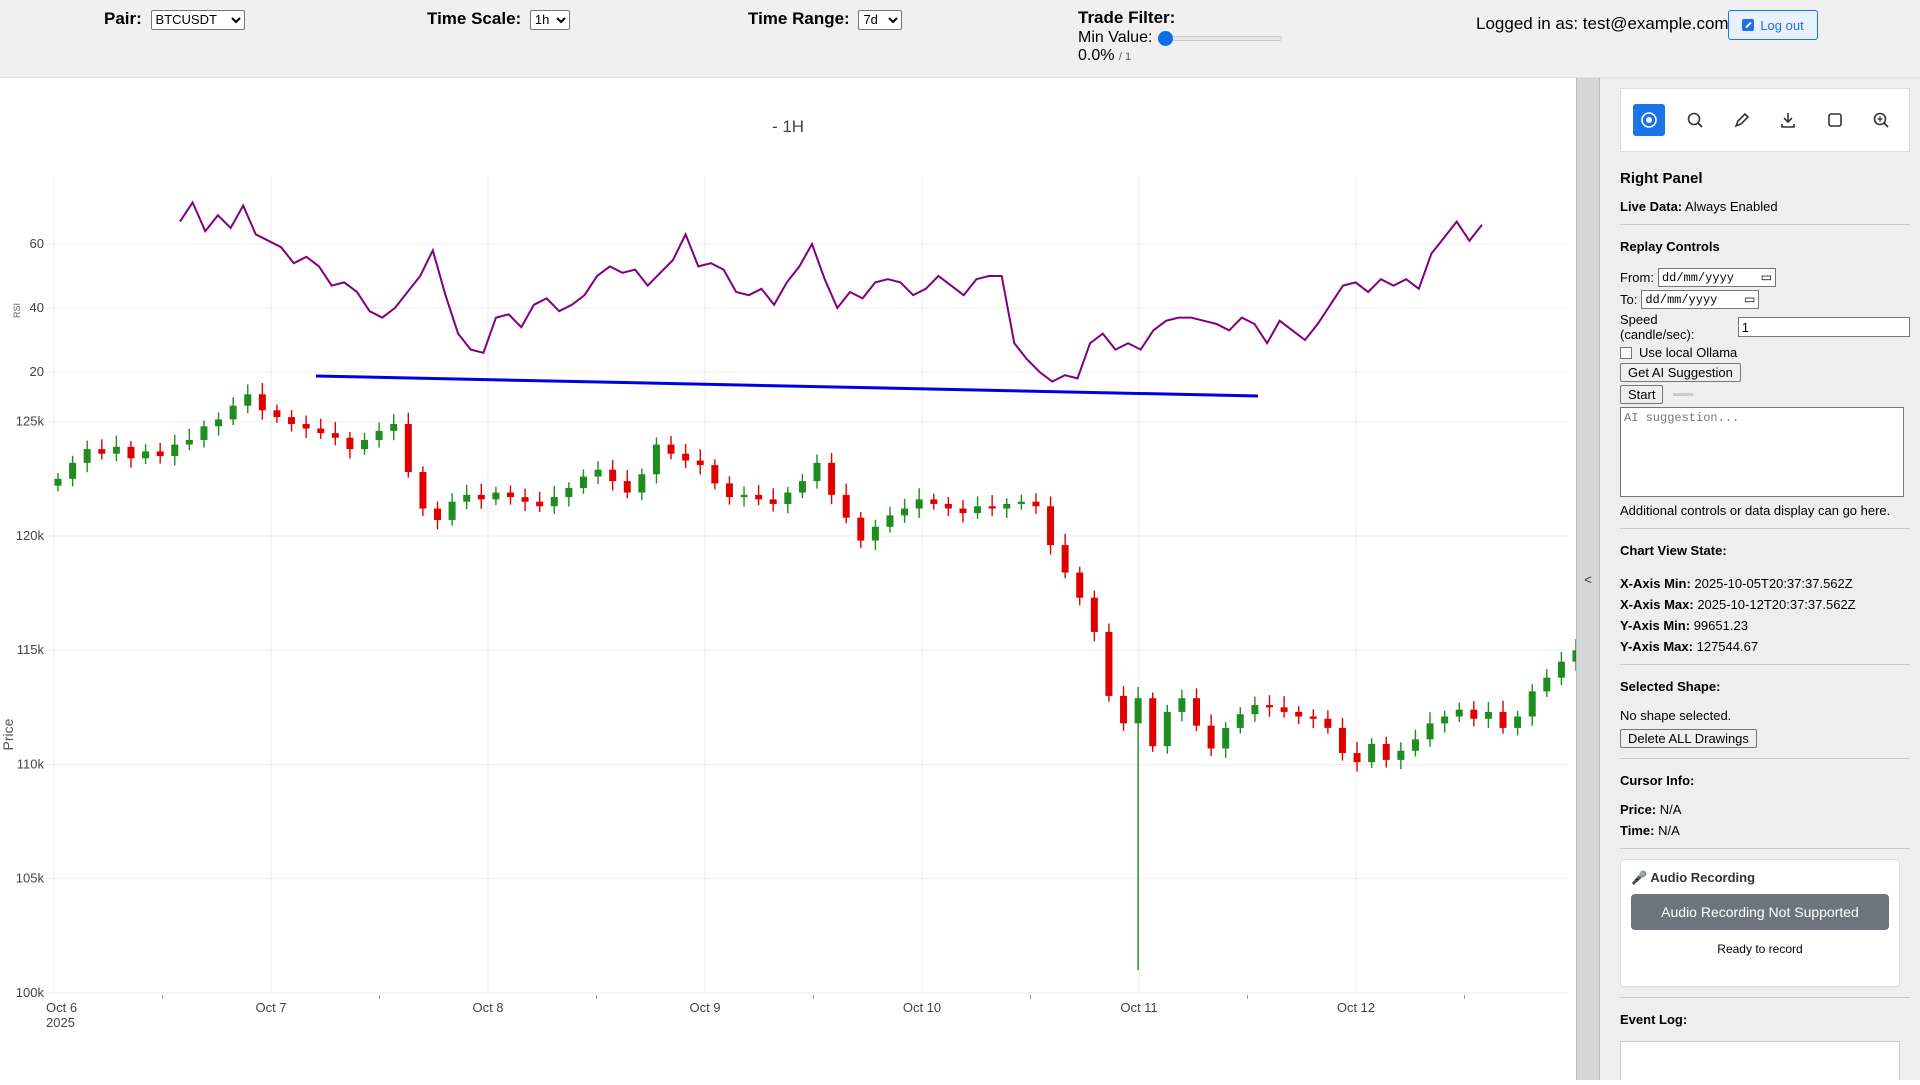 This screenshot has height=1085, width=1920. What do you see at coordinates (1835, 120) in the screenshot?
I see `rectangle-tool-button` at bounding box center [1835, 120].